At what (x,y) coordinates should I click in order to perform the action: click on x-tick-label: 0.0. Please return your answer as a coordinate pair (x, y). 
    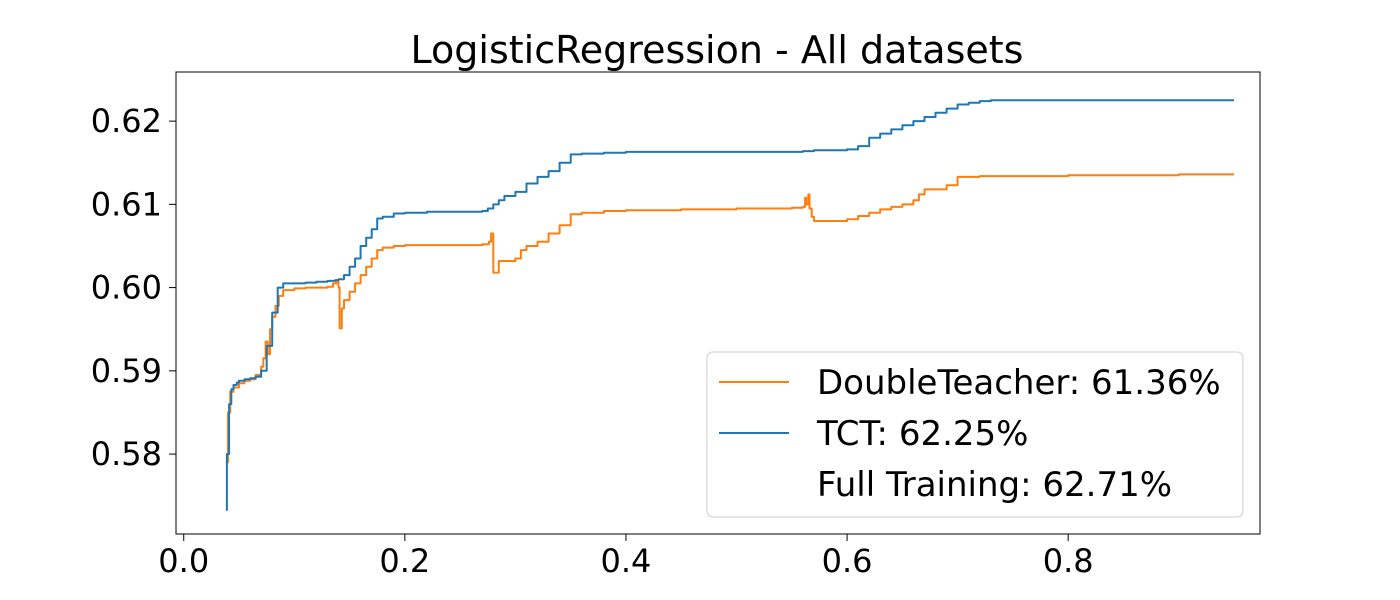
    Looking at the image, I should click on (183, 561).